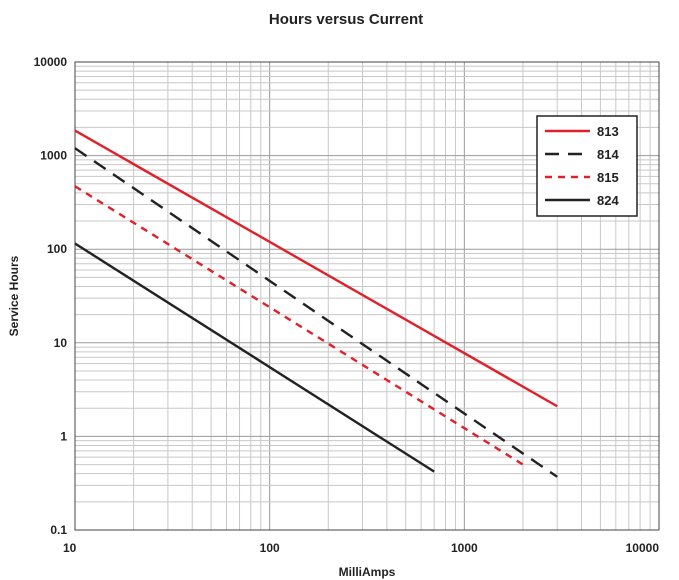 The image size is (679, 580). What do you see at coordinates (608, 177) in the screenshot?
I see `legend-label-815: 815` at bounding box center [608, 177].